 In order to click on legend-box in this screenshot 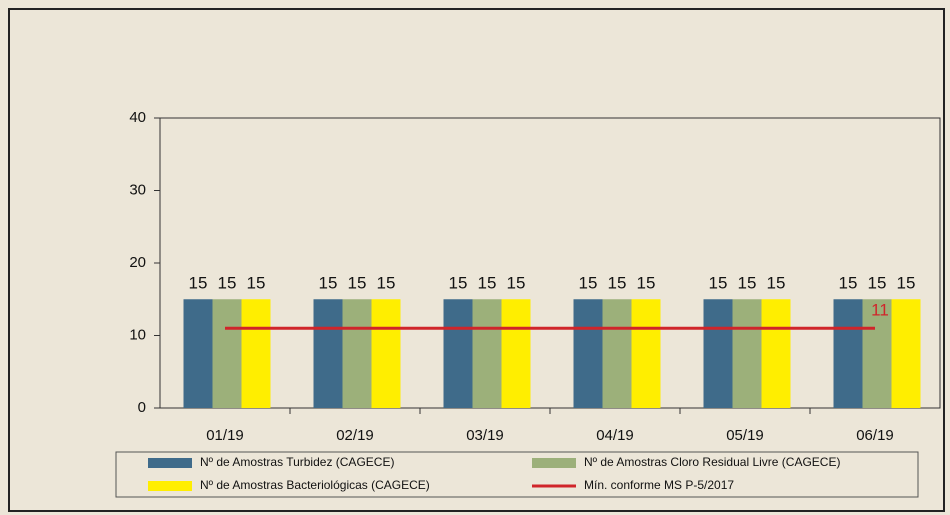, I will do `click(517, 474)`.